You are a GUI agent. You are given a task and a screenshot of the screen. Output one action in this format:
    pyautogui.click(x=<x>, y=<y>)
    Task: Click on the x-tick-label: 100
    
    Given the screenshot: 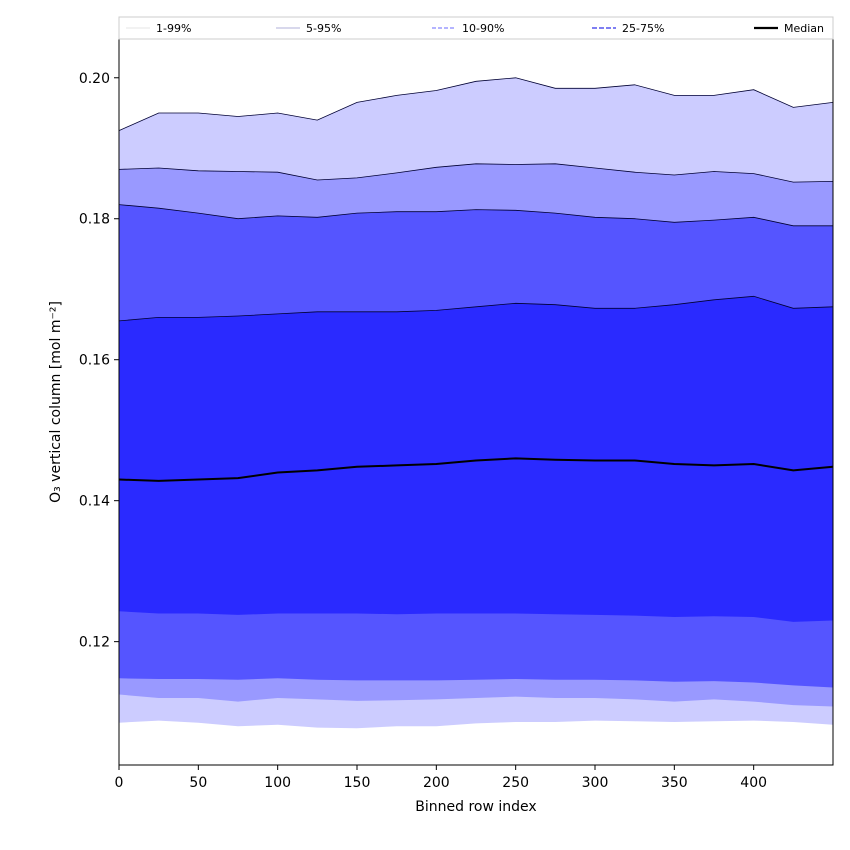 What is the action you would take?
    pyautogui.click(x=277, y=783)
    